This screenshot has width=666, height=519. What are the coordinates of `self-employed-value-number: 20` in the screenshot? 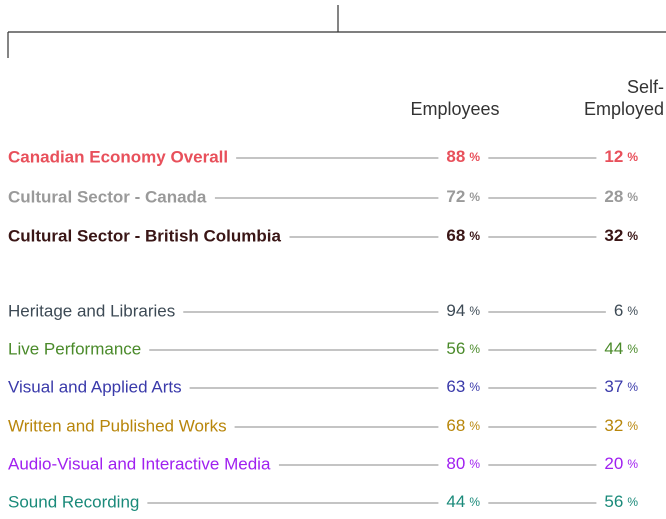 It's located at (613, 463).